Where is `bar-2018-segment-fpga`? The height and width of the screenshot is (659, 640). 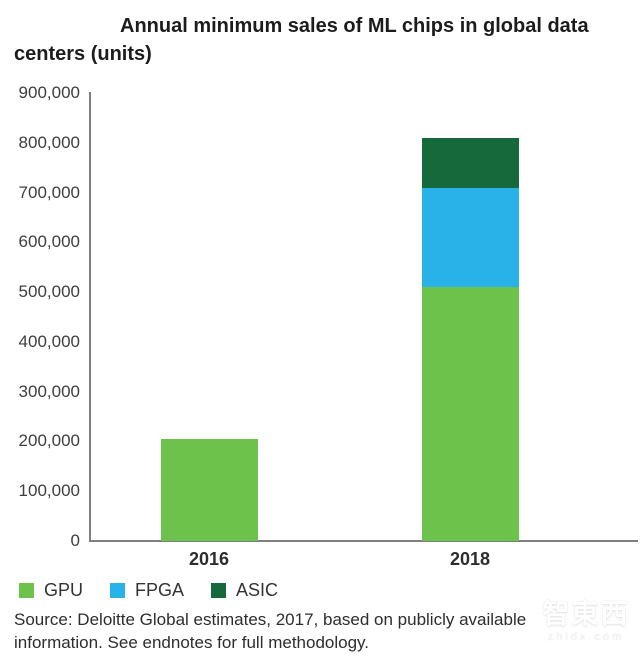
bar-2018-segment-fpga is located at coordinates (470, 237).